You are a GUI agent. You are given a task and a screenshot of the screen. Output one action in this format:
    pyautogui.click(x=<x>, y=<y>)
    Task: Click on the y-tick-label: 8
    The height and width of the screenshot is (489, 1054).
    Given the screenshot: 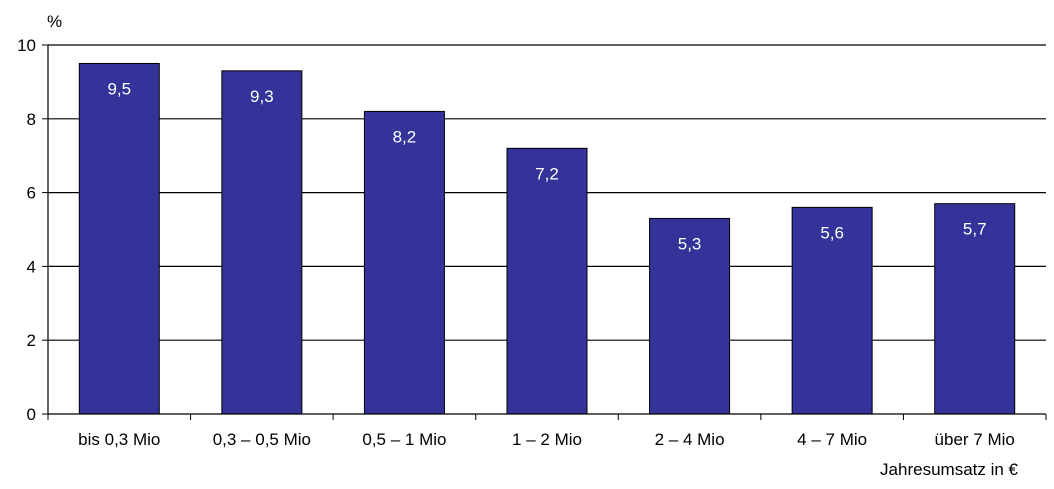 What is the action you would take?
    pyautogui.click(x=31, y=119)
    